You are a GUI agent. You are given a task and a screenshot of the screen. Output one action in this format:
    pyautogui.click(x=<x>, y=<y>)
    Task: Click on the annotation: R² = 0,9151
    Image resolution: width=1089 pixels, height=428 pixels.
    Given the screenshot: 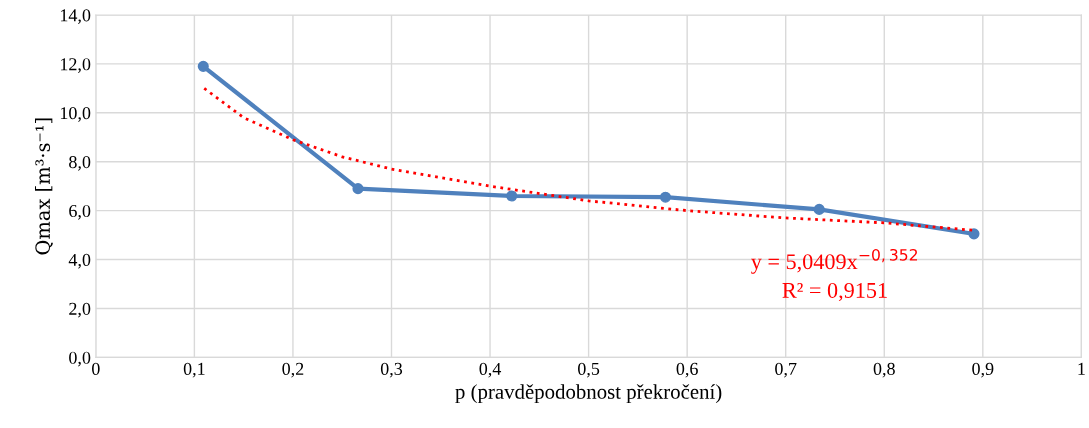 What is the action you would take?
    pyautogui.click(x=834, y=292)
    